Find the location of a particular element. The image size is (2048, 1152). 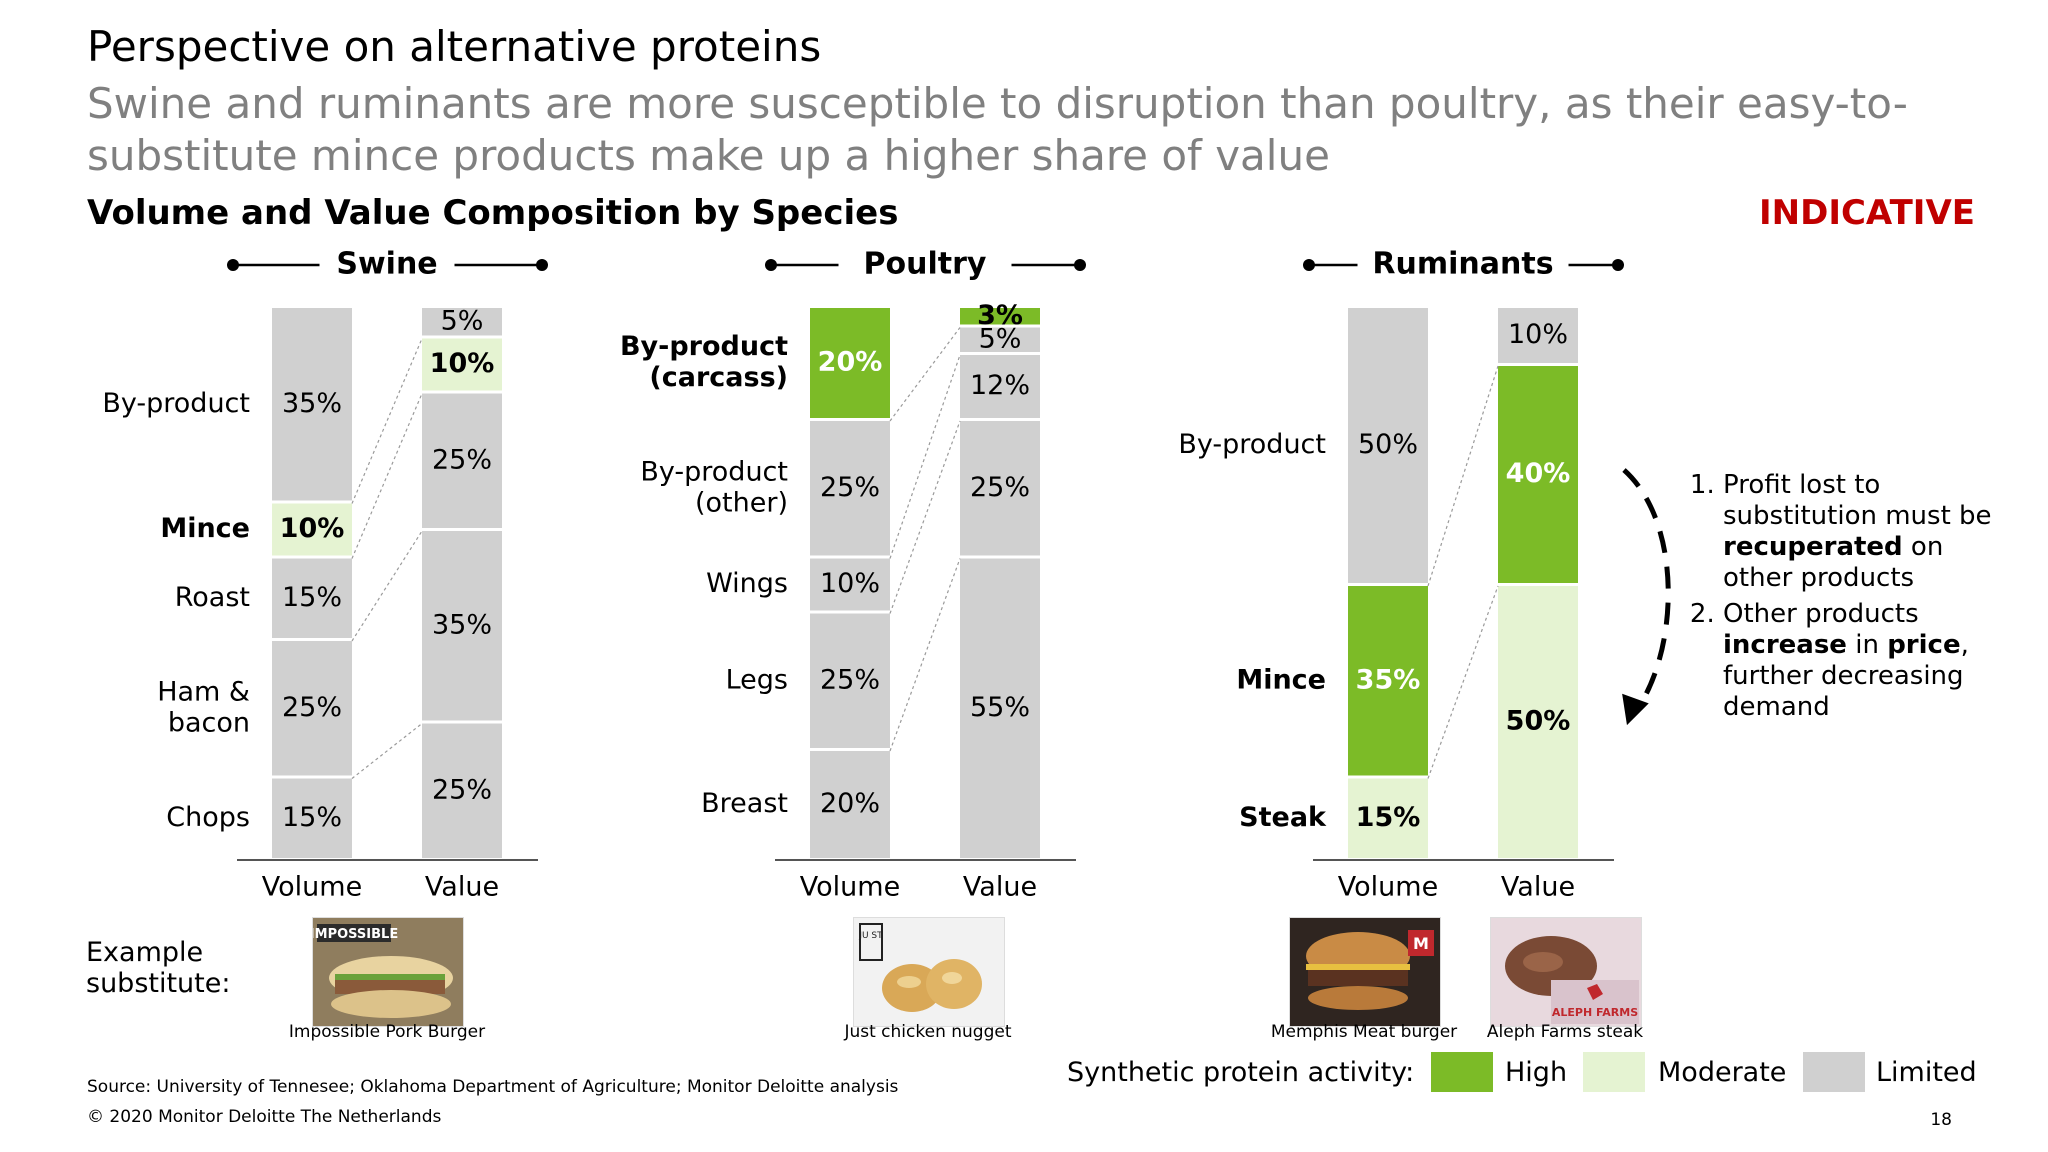

ruminants-header-dot-left is located at coordinates (1309, 265).